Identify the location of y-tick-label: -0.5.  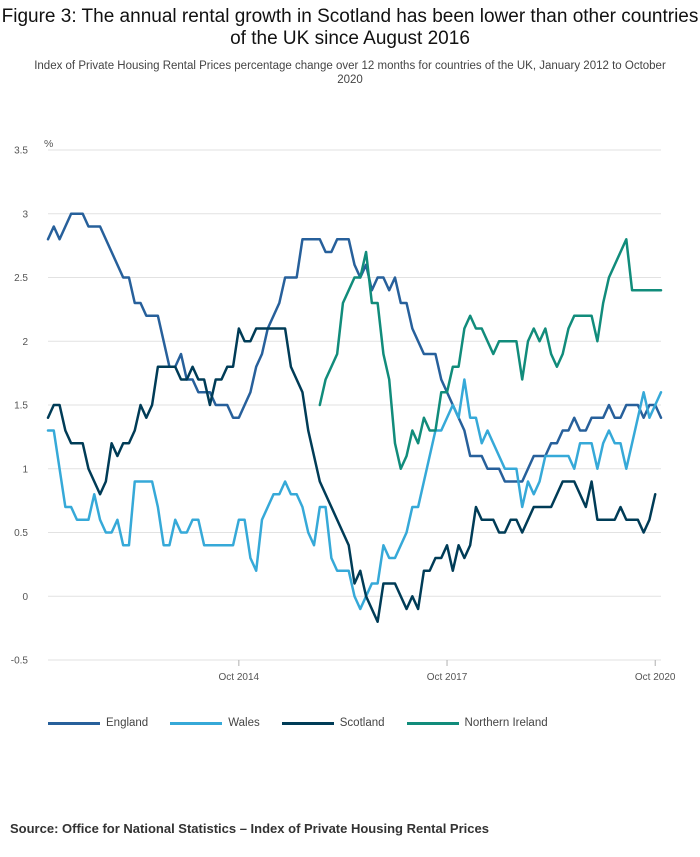
(20, 661).